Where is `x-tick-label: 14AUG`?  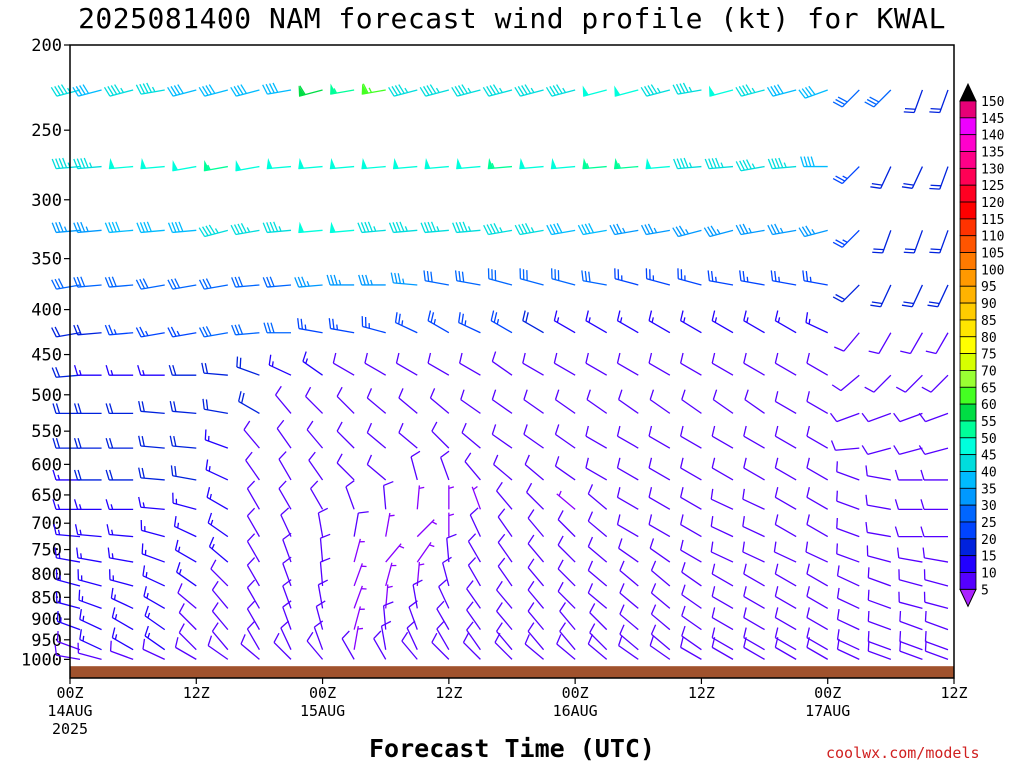
x-tick-label: 14AUG is located at coordinates (69, 711).